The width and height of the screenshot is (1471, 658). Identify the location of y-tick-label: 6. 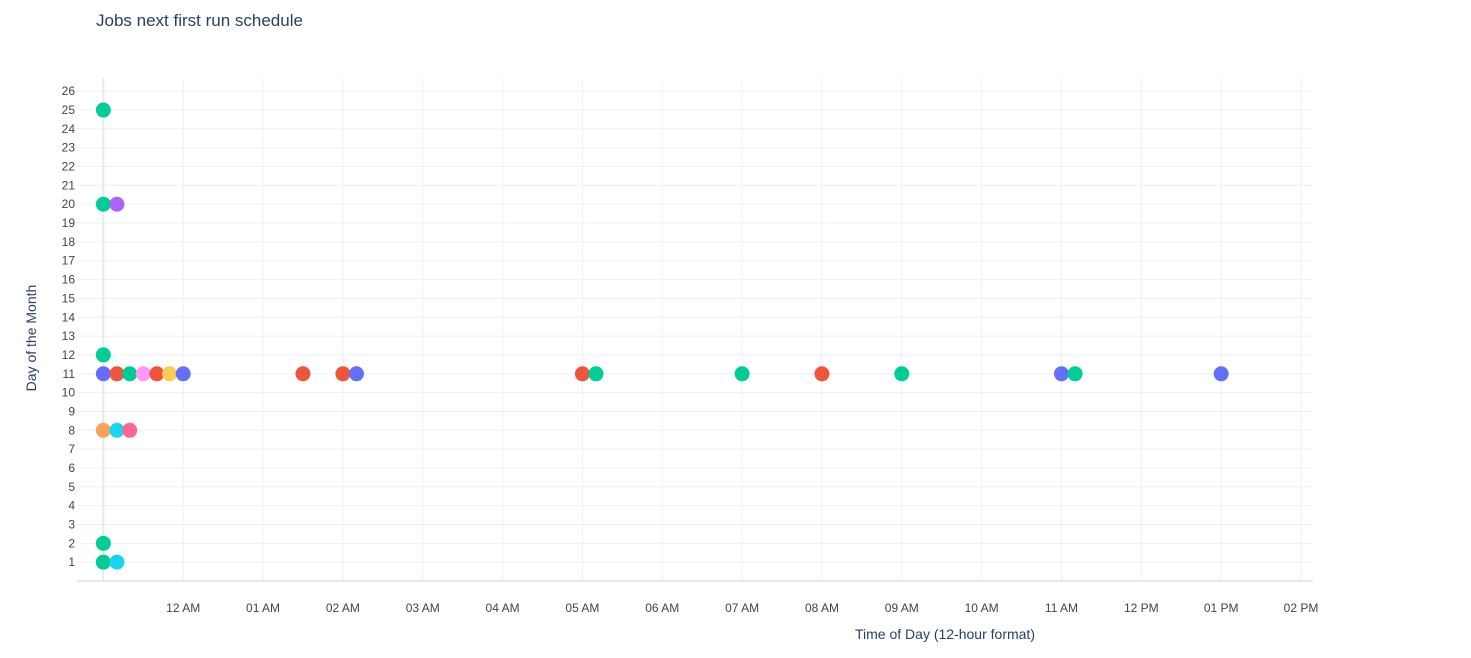
(71, 468).